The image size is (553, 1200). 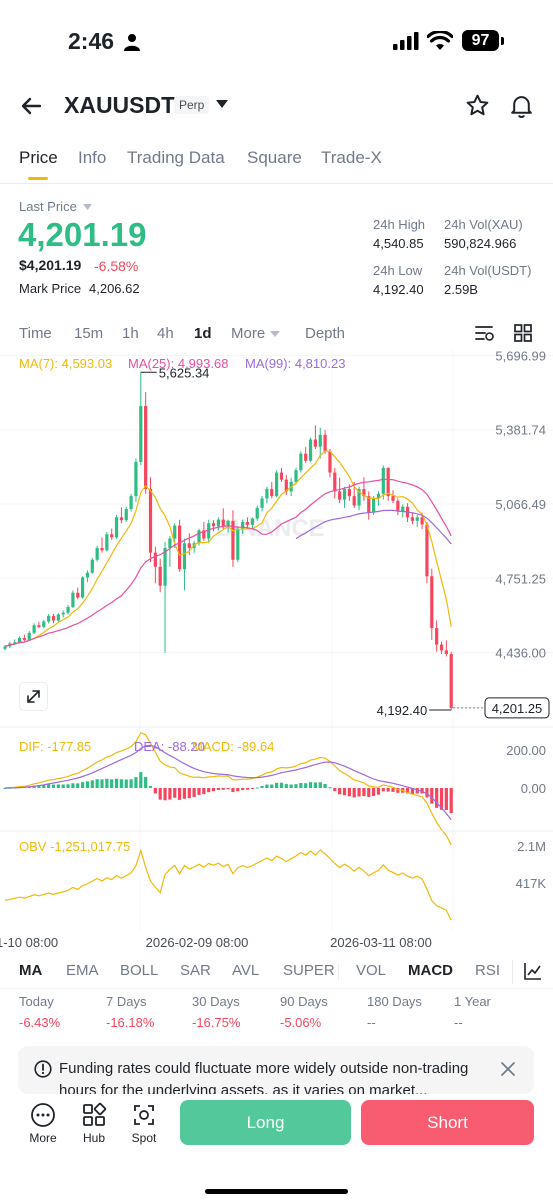 What do you see at coordinates (523, 333) in the screenshot?
I see `layout-grid-icon` at bounding box center [523, 333].